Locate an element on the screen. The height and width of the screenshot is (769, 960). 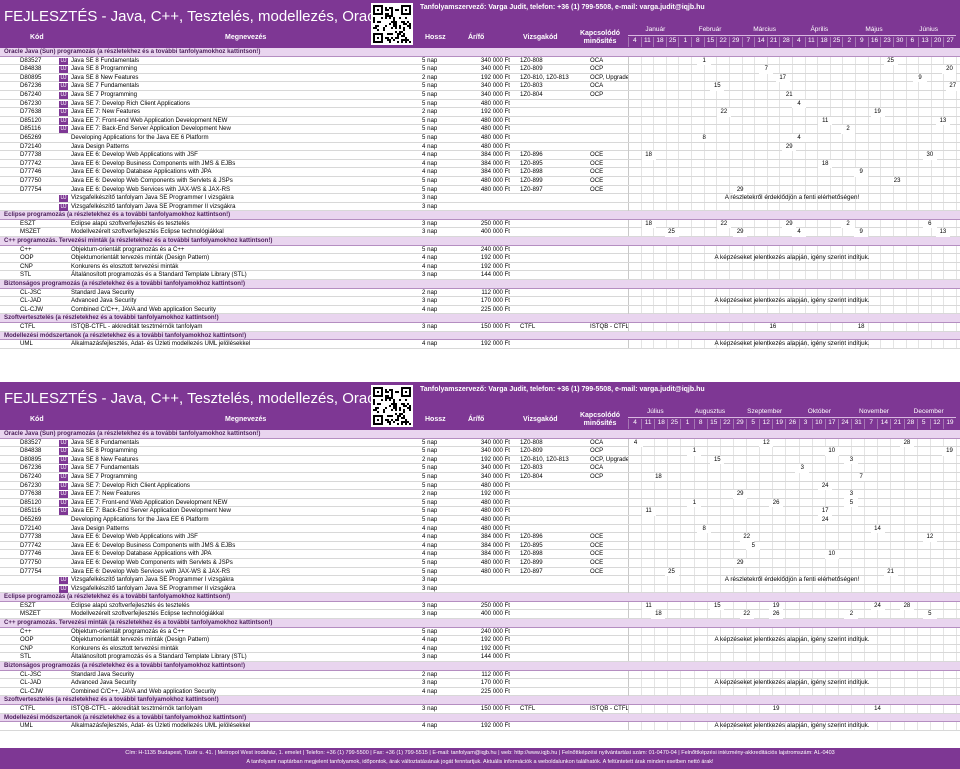
course-start-date: 20 is located at coordinates (949, 69).